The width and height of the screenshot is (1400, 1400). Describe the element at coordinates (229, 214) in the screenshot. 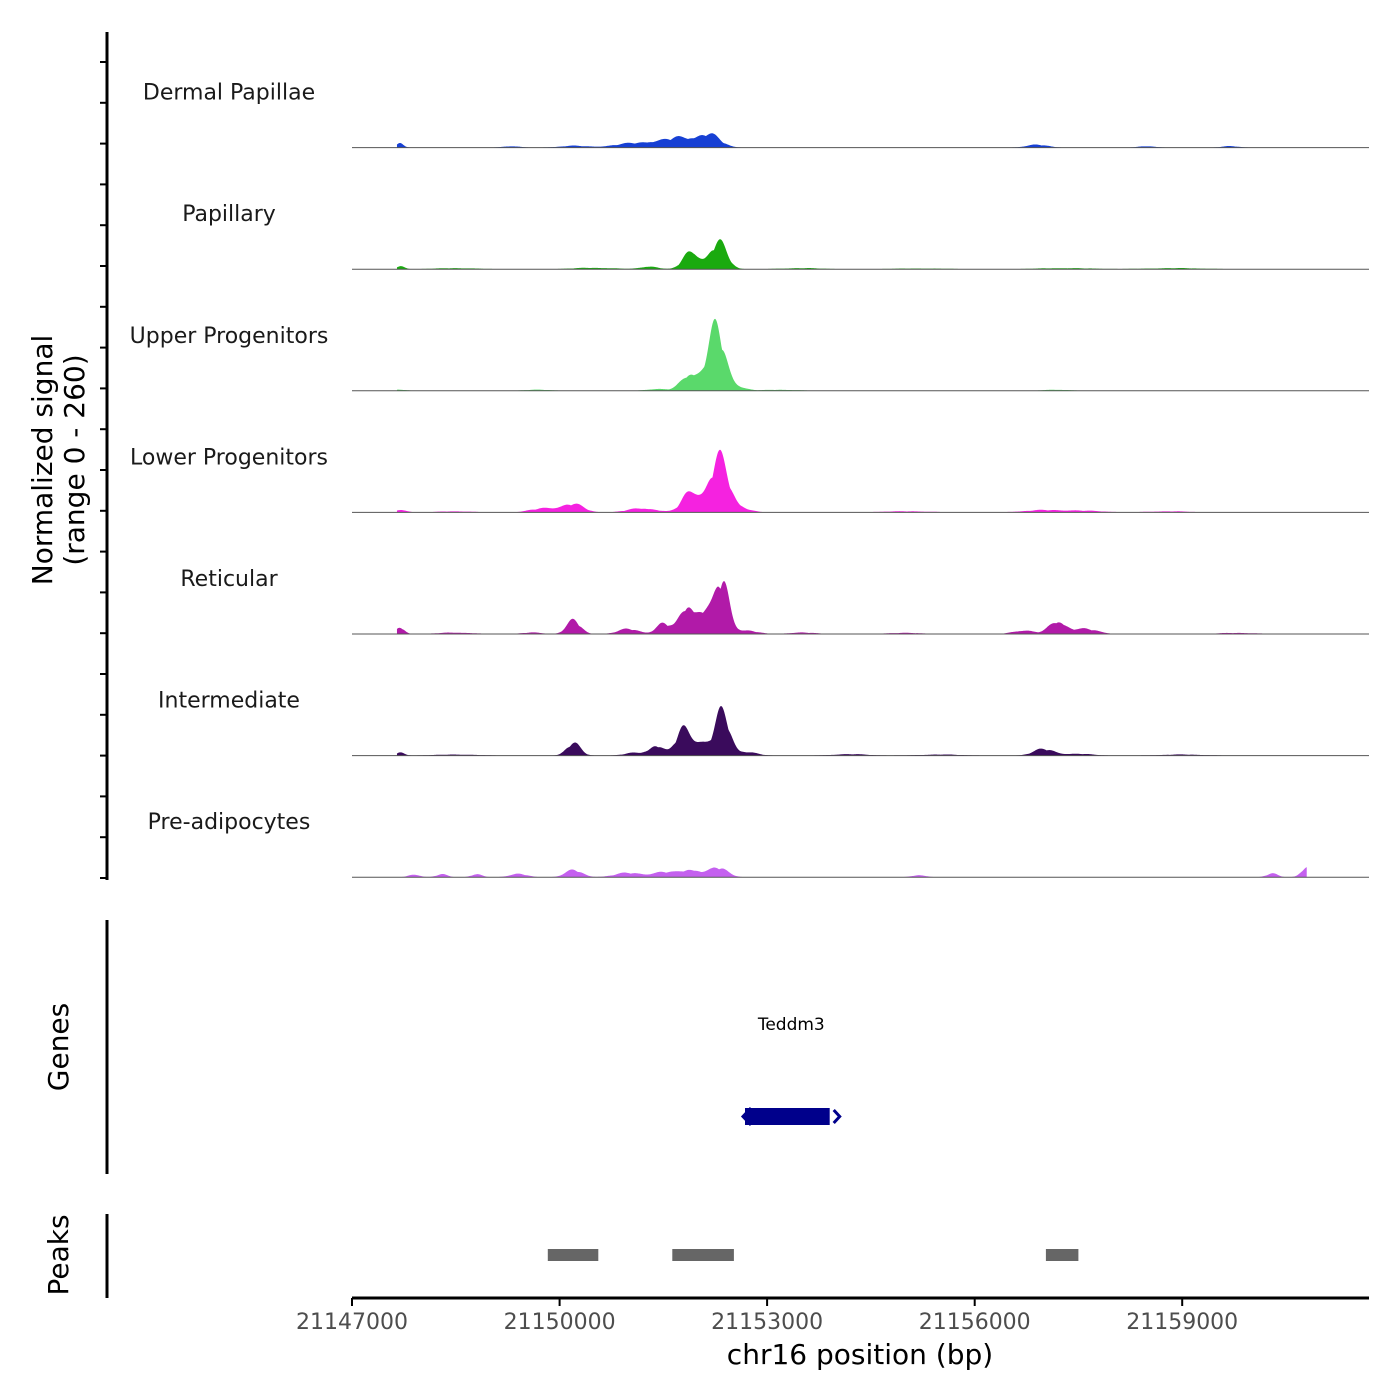

I see `track-label: Papillary` at that location.